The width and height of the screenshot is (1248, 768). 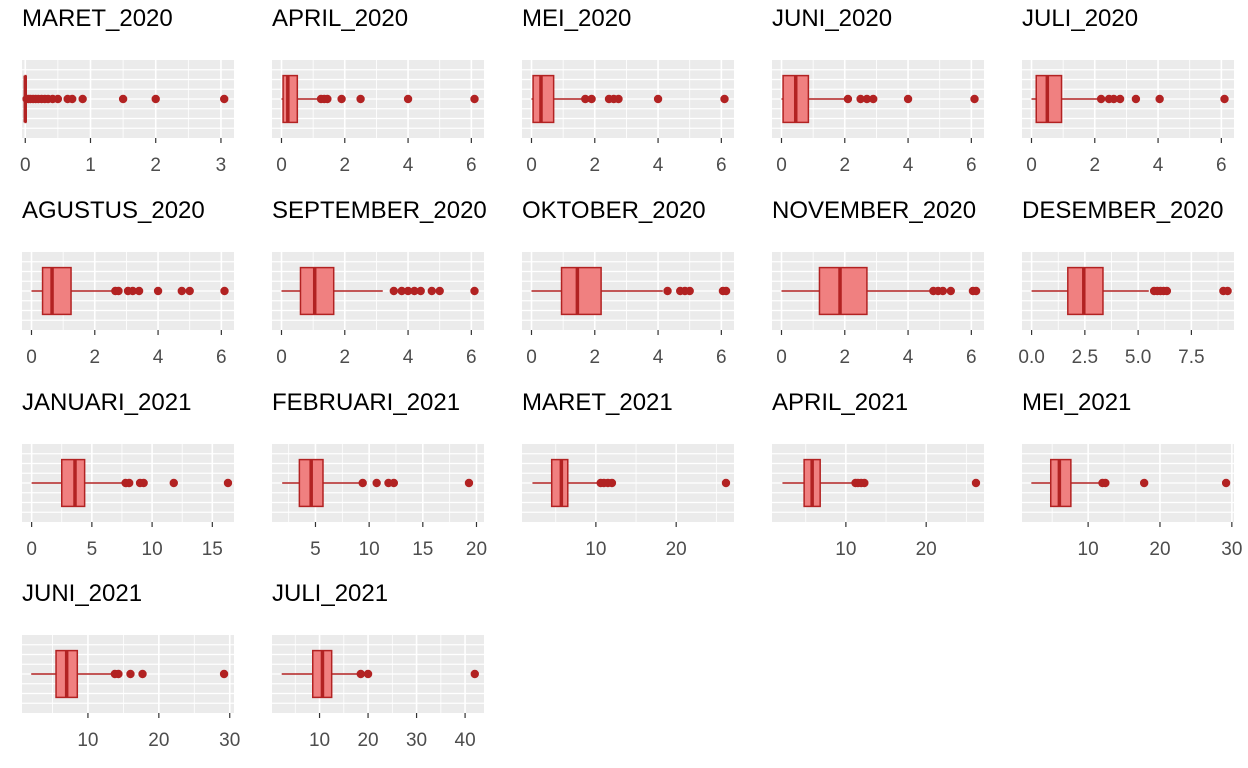 What do you see at coordinates (597, 402) in the screenshot?
I see `facet-title: MARET_2021` at bounding box center [597, 402].